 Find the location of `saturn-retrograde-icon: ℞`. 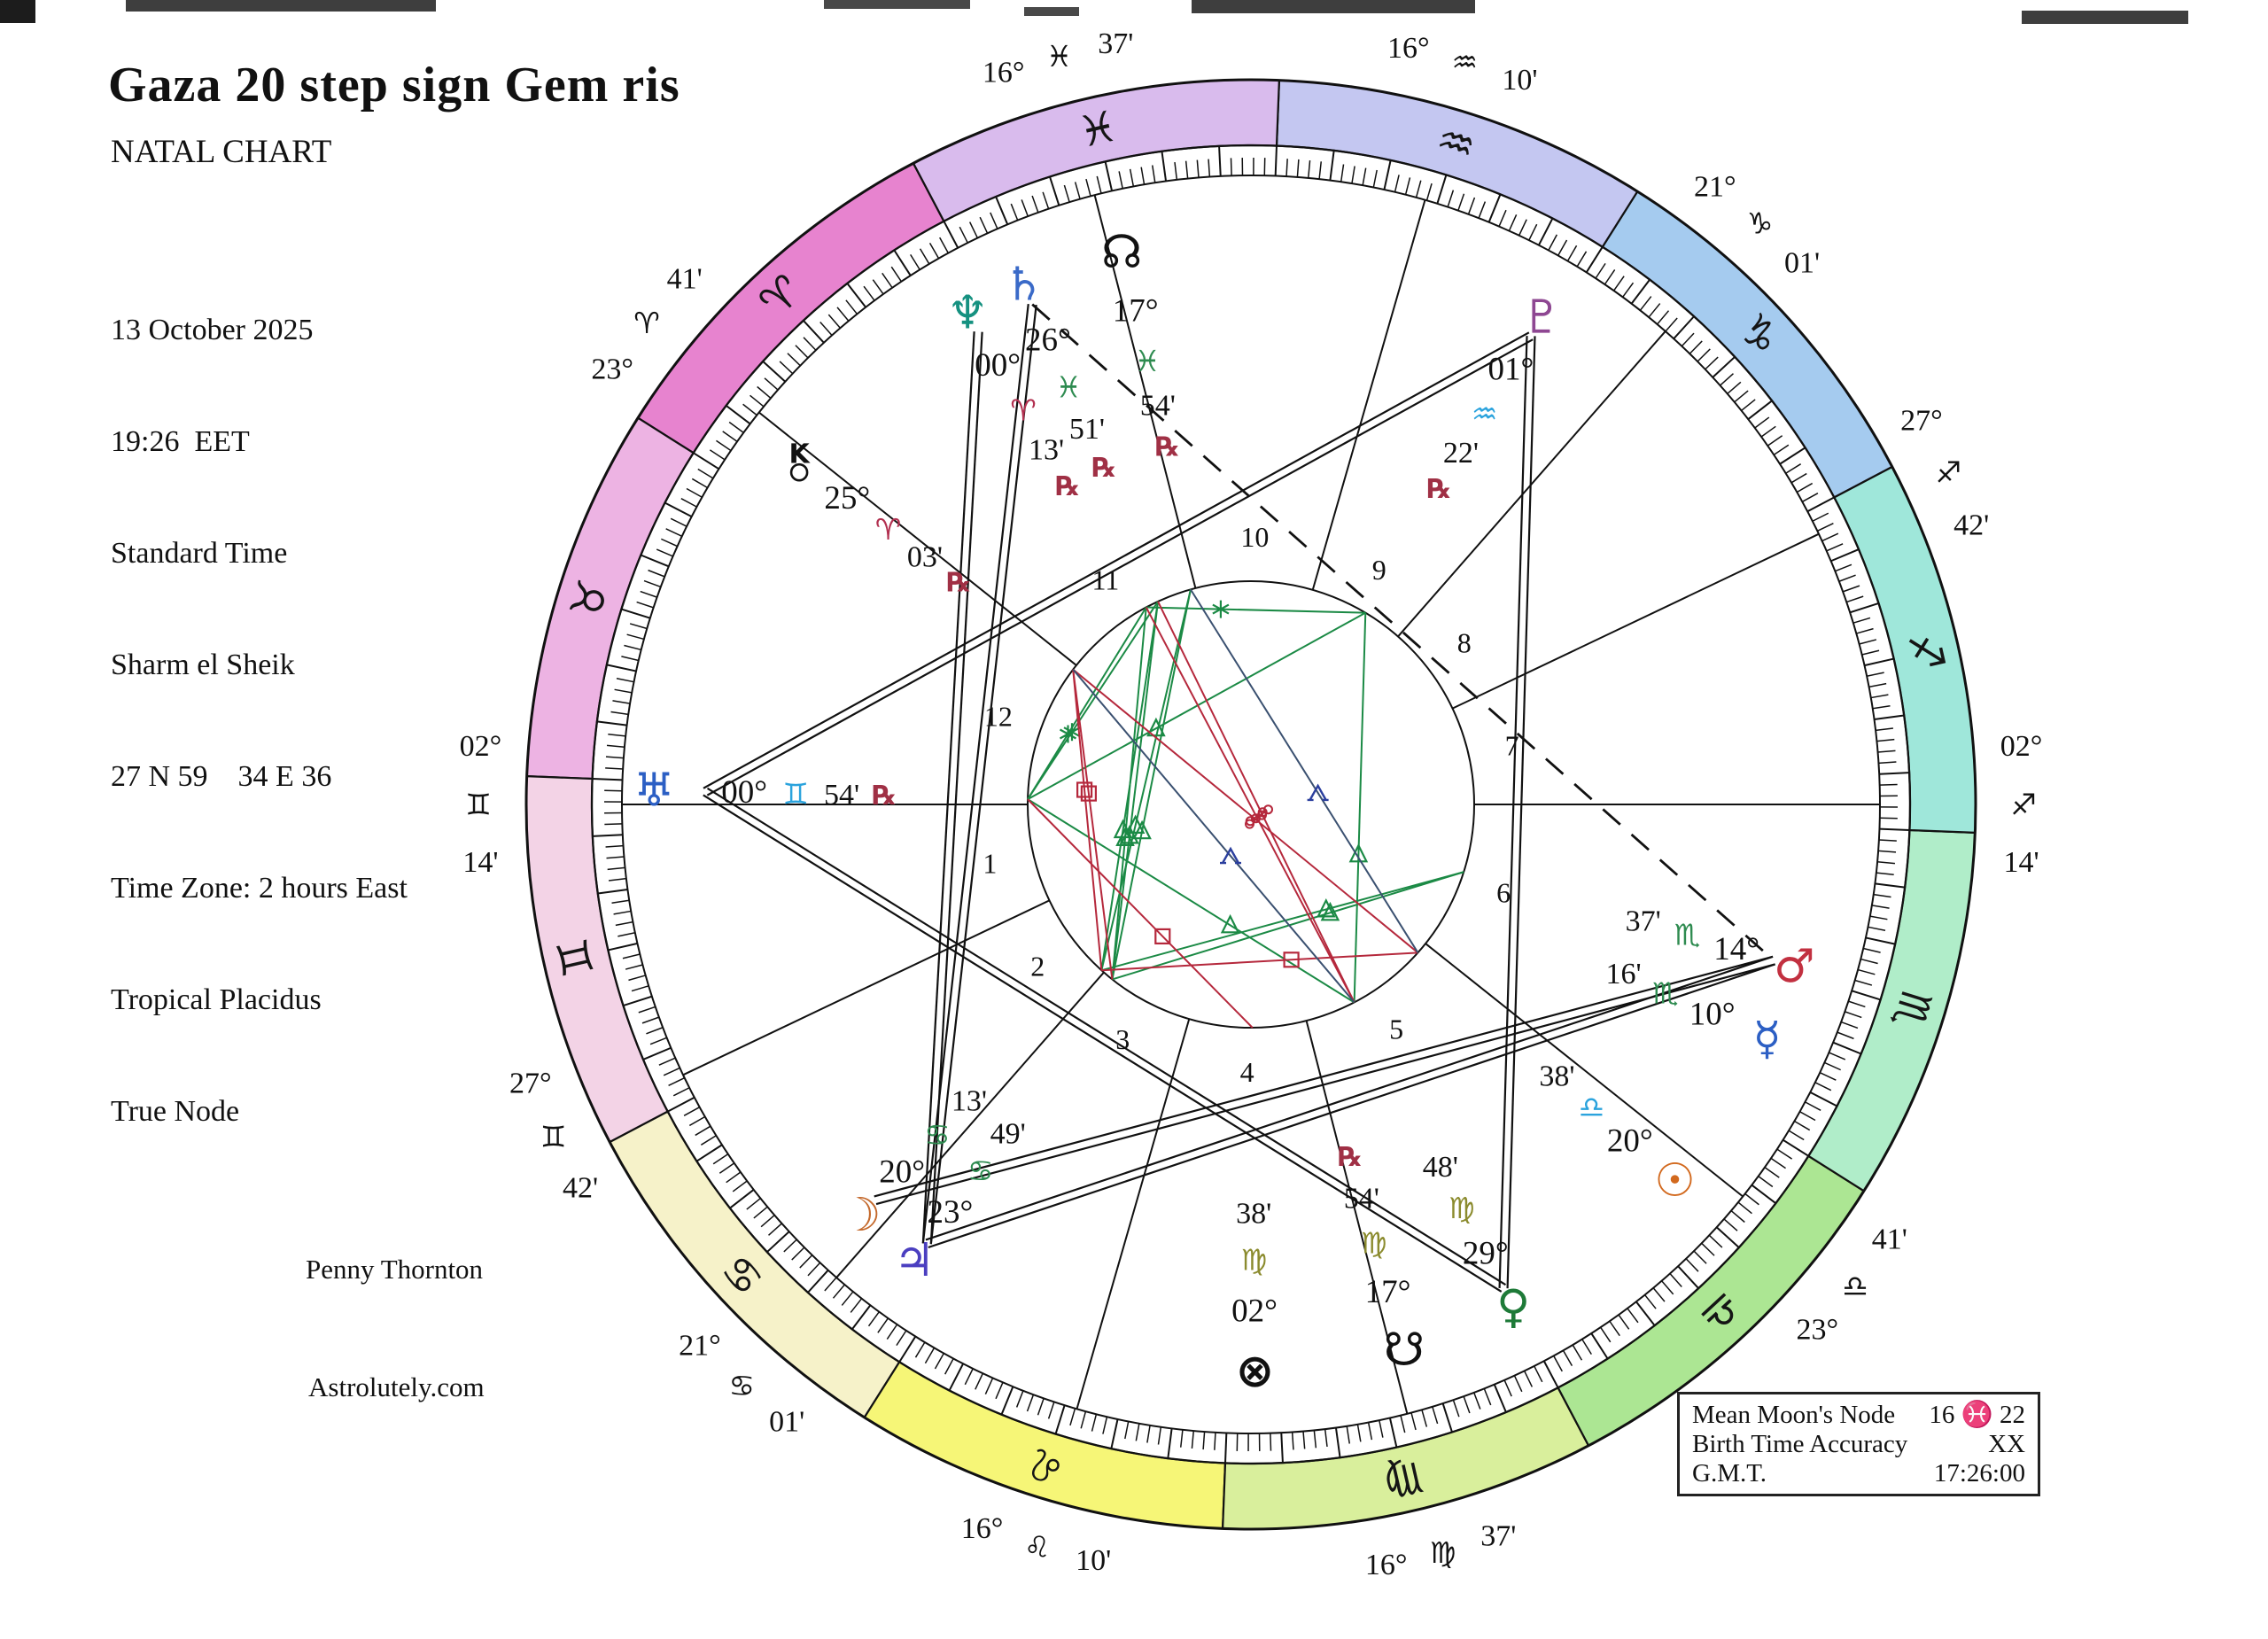

saturn-retrograde-icon: ℞ is located at coordinates (1104, 468).